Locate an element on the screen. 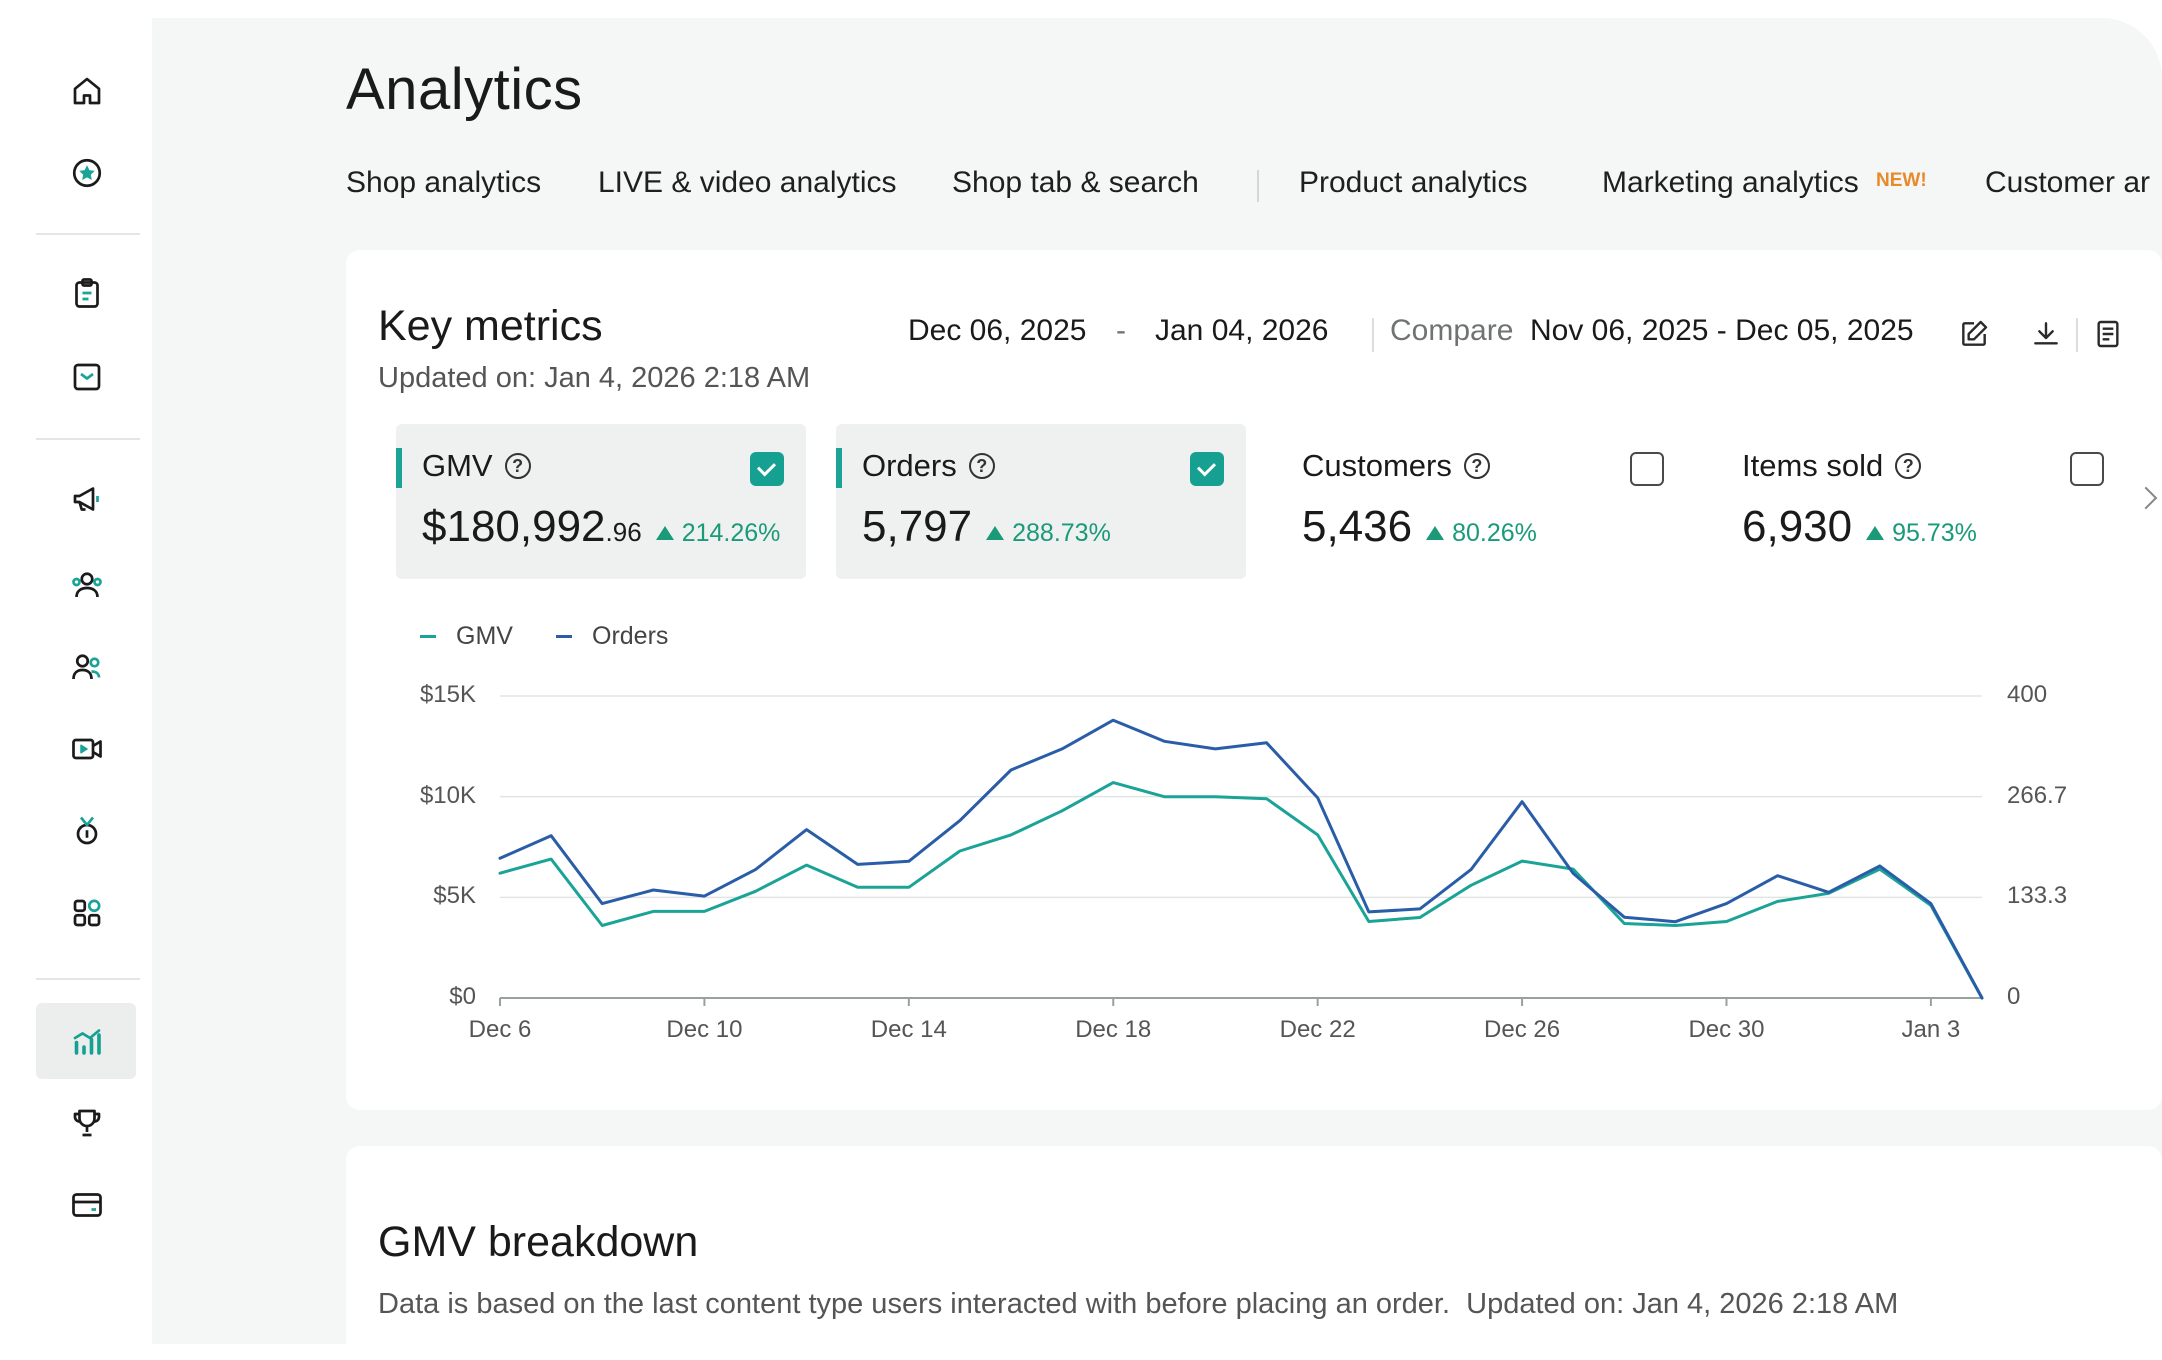  metric-value: 5,436 is located at coordinates (1357, 526).